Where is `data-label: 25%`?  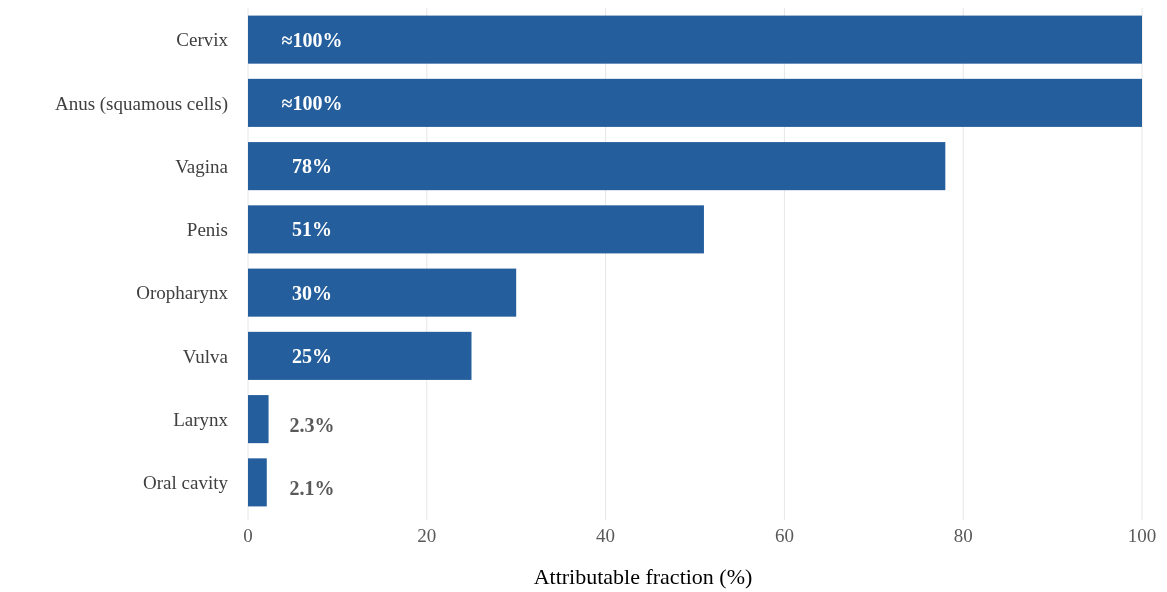
data-label: 25% is located at coordinates (312, 355).